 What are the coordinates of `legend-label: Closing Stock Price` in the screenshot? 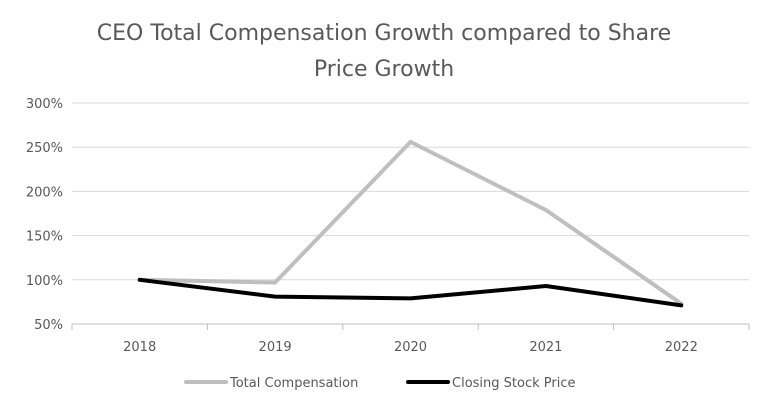 It's located at (513, 383).